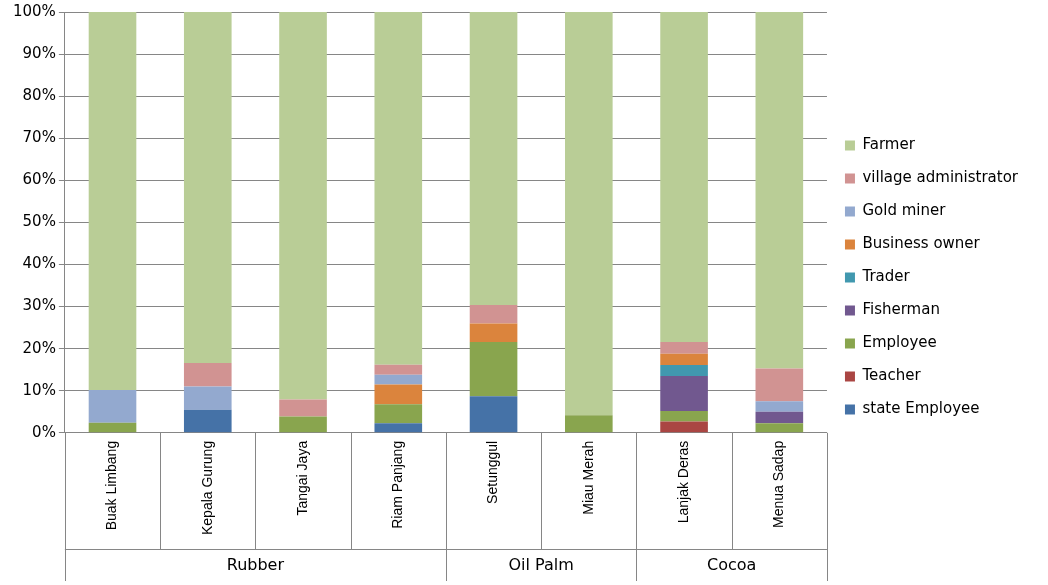  I want to click on x-tick-label: Lanjak Deras, so click(682, 482).